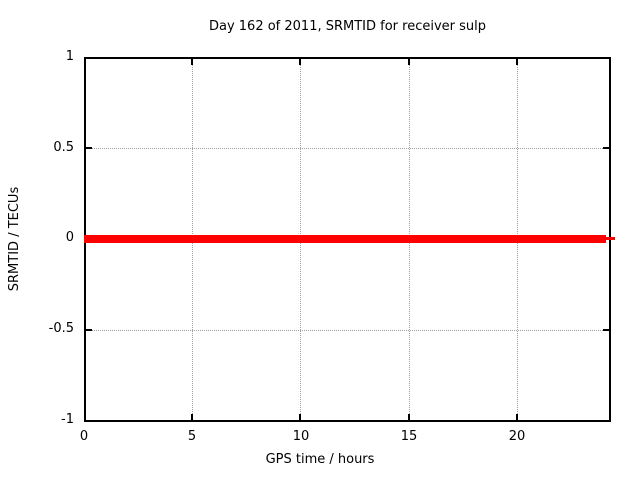 The image size is (640, 480). Describe the element at coordinates (517, 417) in the screenshot. I see `tick-mark-x-20-bottom` at that location.